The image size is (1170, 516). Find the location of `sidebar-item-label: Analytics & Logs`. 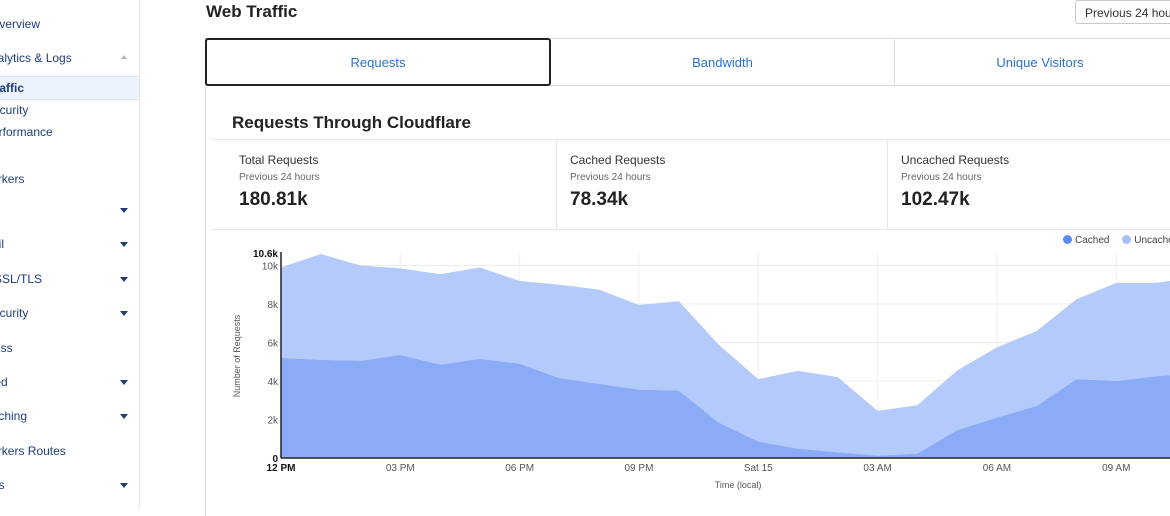

sidebar-item-label: Analytics & Logs is located at coordinates (36, 58).